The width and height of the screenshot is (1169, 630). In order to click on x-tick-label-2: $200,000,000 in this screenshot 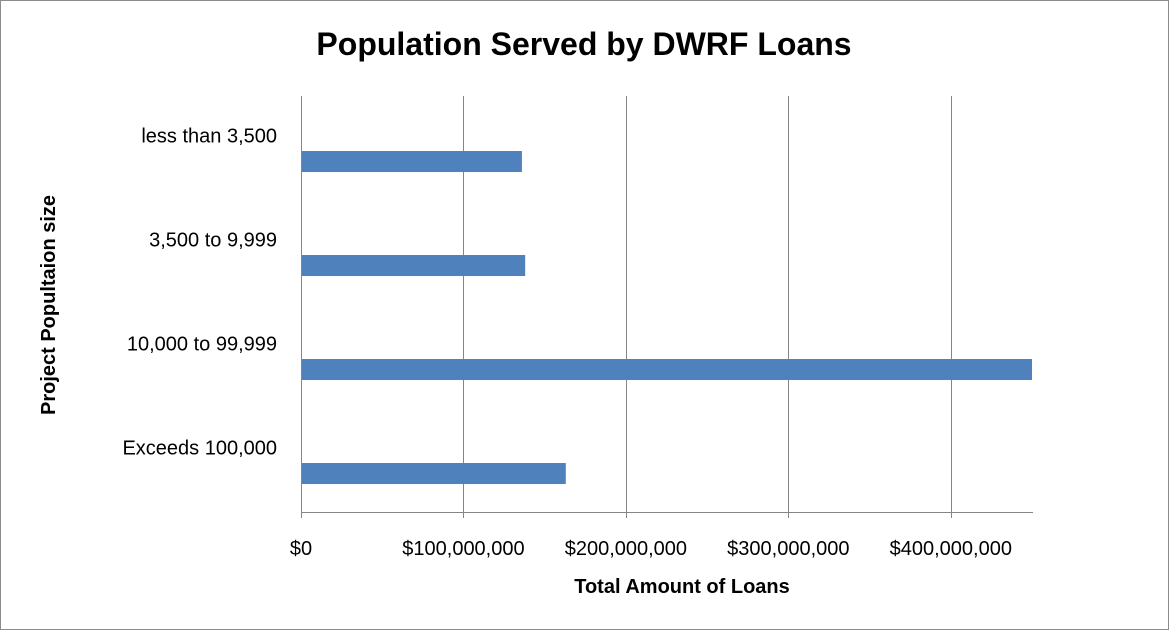, I will do `click(626, 549)`.